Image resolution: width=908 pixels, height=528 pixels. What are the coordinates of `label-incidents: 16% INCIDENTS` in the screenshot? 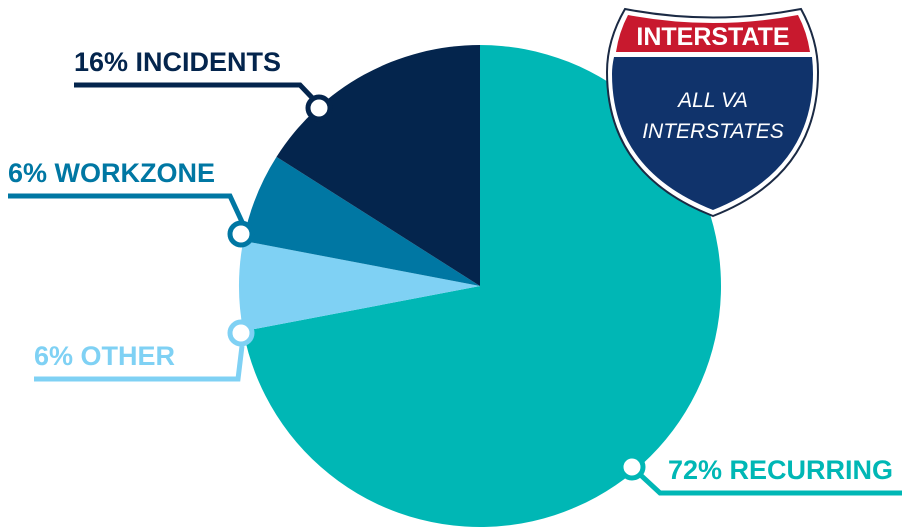 It's located at (177, 62).